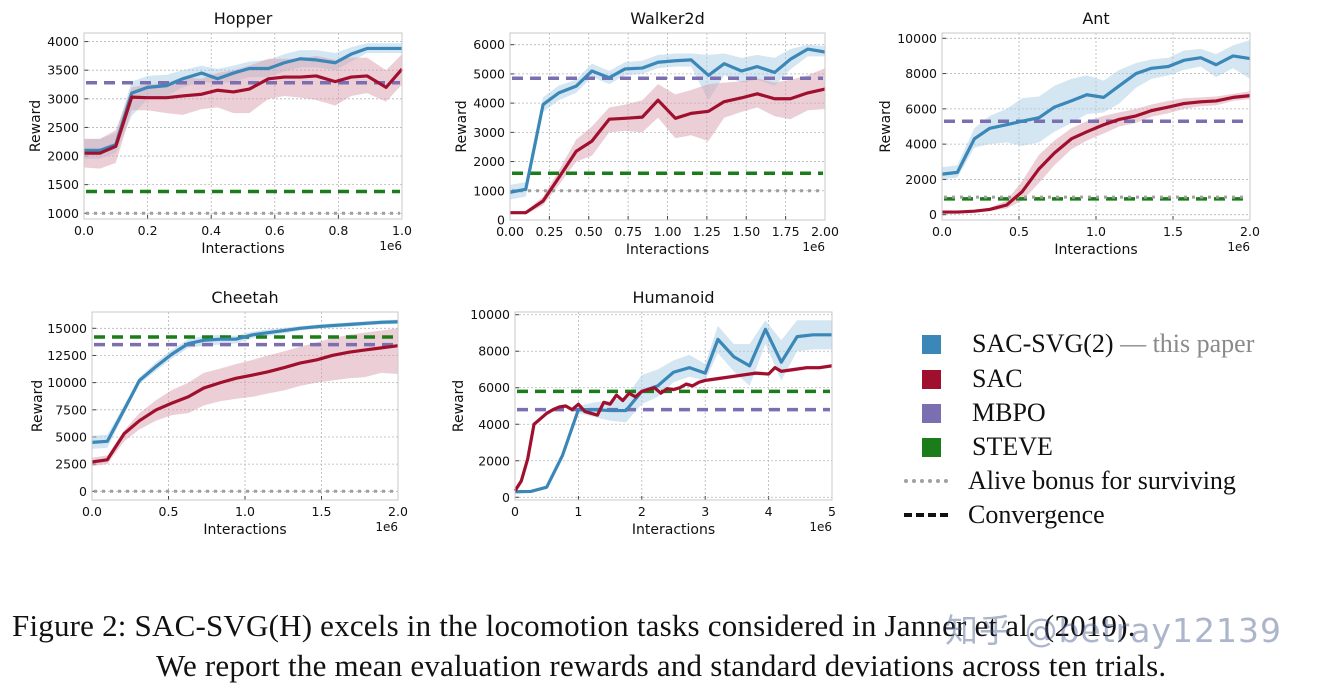 The height and width of the screenshot is (692, 1335). I want to click on legend-label: SAC-SVG(2), so click(1043, 343).